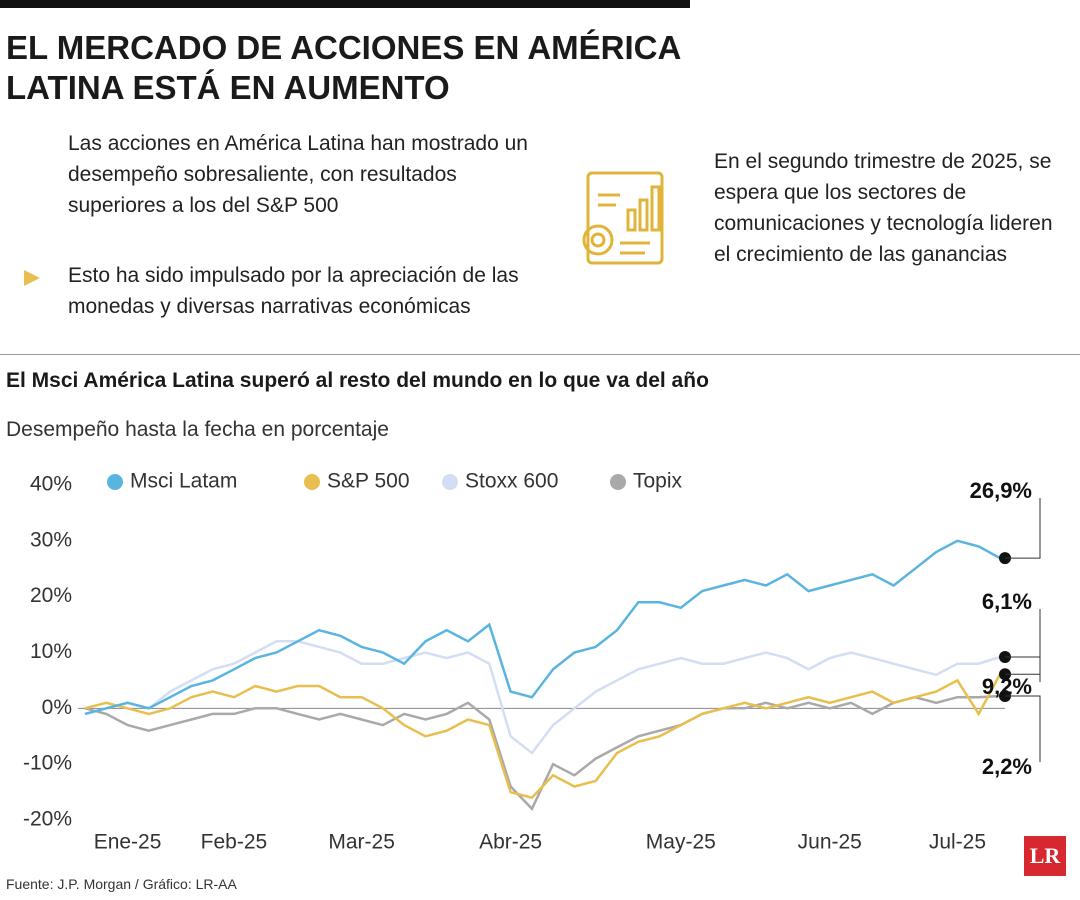  I want to click on y-tick-label: 20%, so click(51, 595).